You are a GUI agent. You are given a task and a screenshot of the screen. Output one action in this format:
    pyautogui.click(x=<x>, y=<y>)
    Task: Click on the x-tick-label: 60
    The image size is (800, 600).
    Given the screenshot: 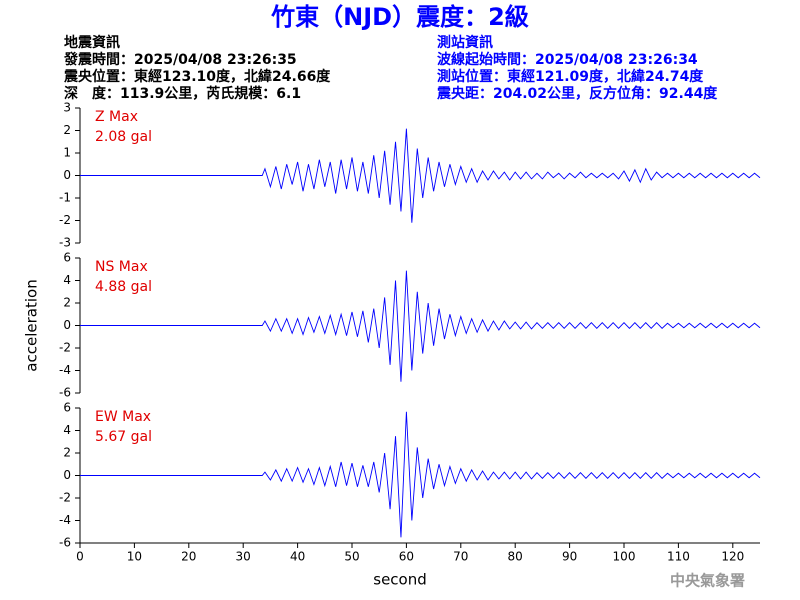 What is the action you would take?
    pyautogui.click(x=406, y=557)
    